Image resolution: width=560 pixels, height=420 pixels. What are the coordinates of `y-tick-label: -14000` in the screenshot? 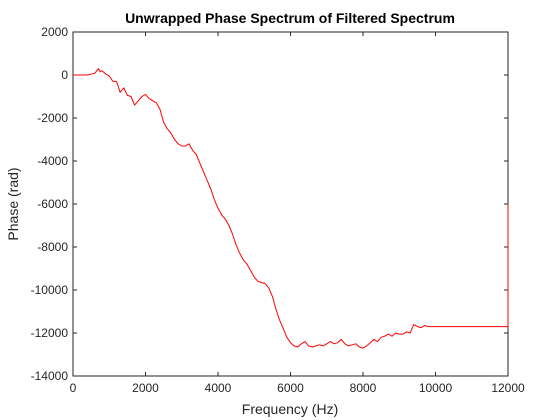 It's located at (50, 376).